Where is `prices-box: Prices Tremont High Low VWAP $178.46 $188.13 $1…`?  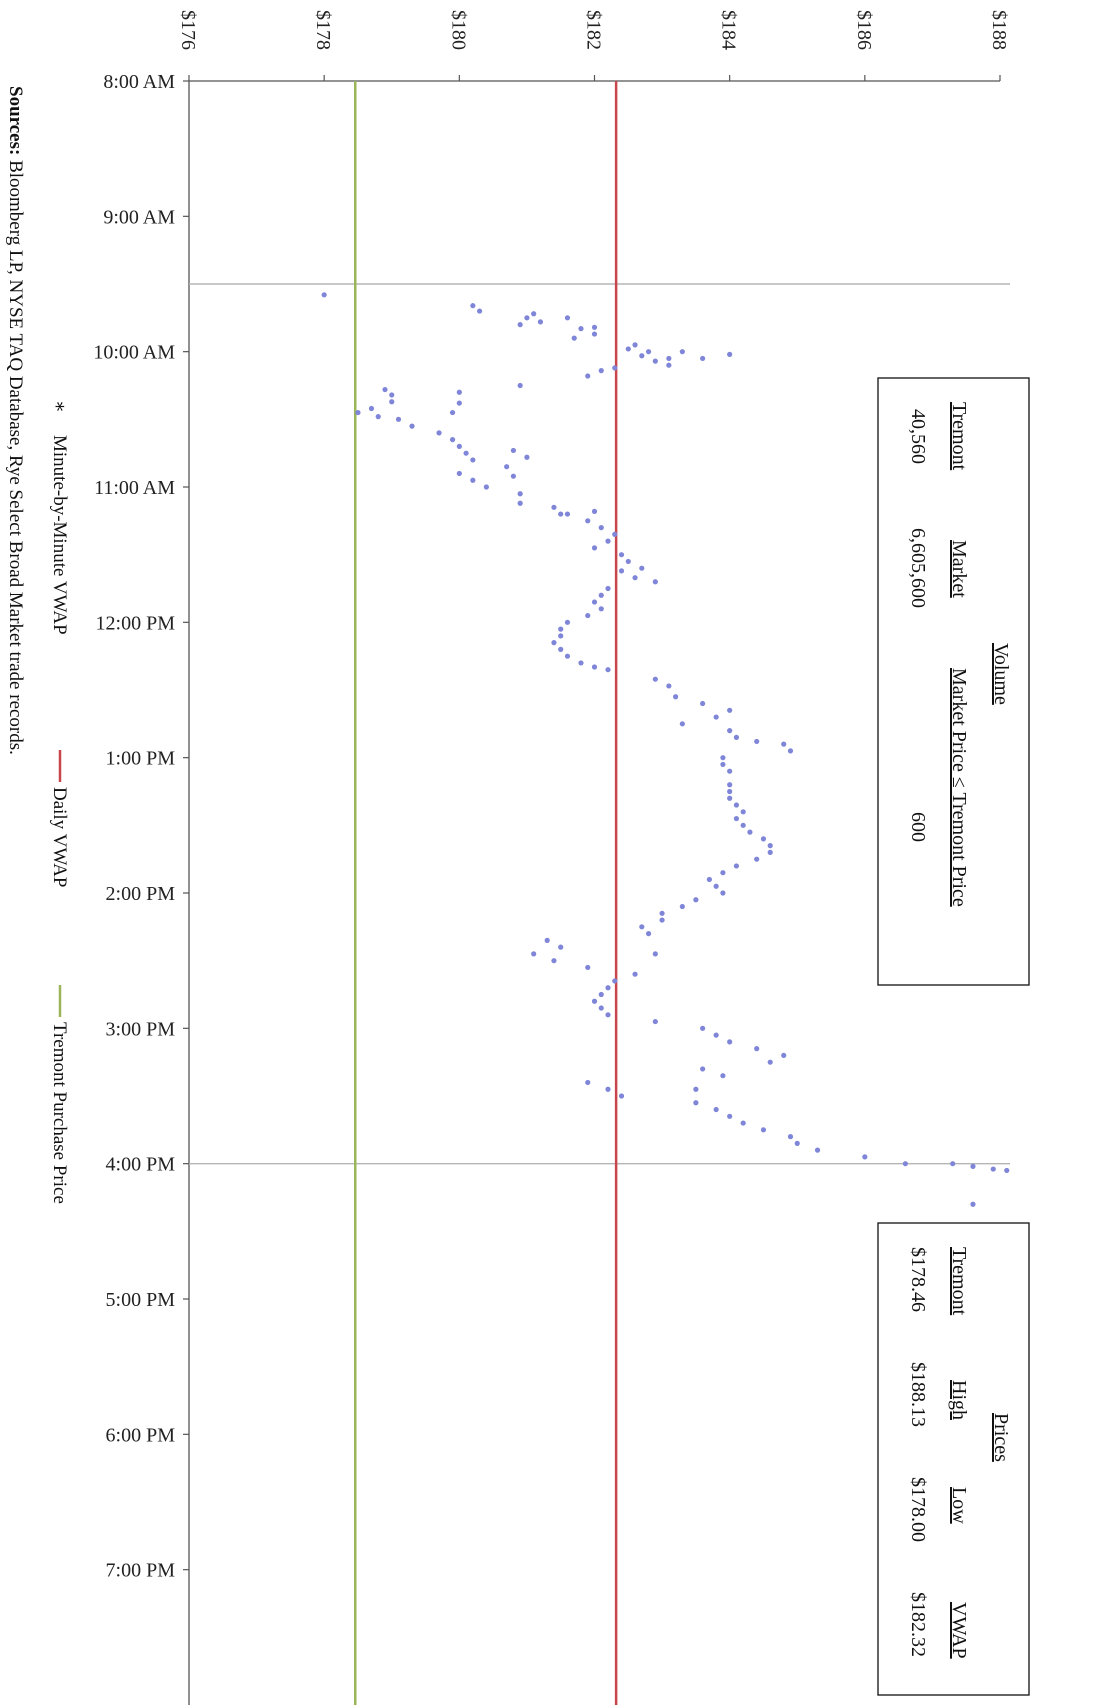 prices-box: Prices Tremont High Low VWAP $178.46 $188.13 $1… is located at coordinates (953, 1459).